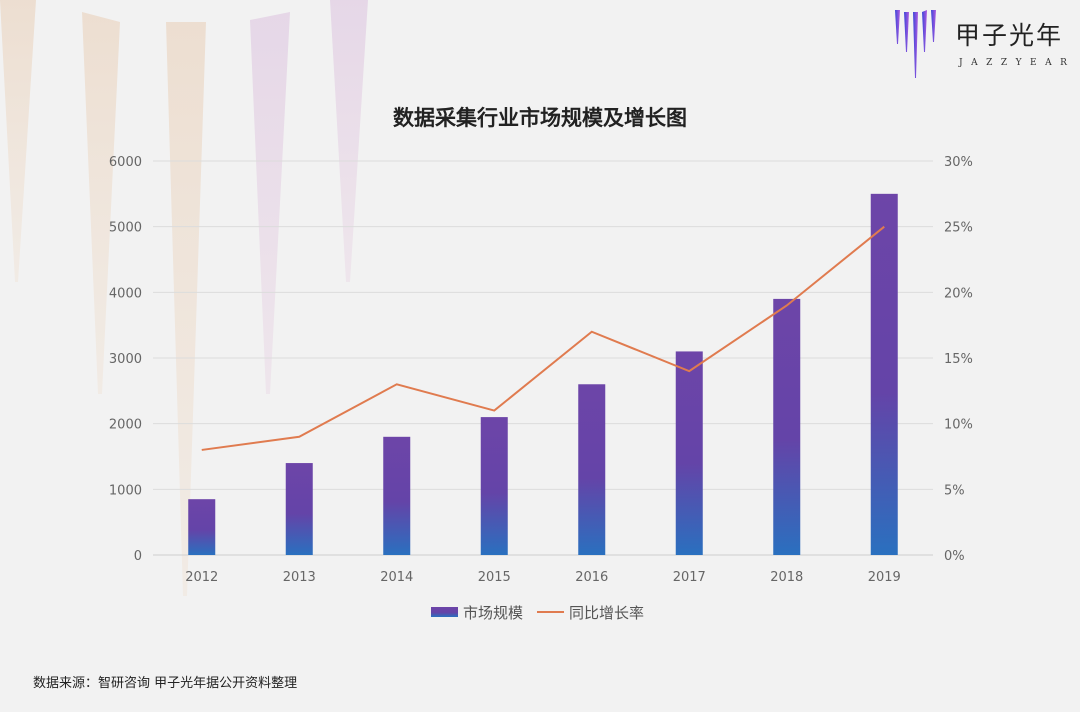 This screenshot has height=712, width=1080. Describe the element at coordinates (125, 162) in the screenshot. I see `y-left-tick-label: 6000` at that location.